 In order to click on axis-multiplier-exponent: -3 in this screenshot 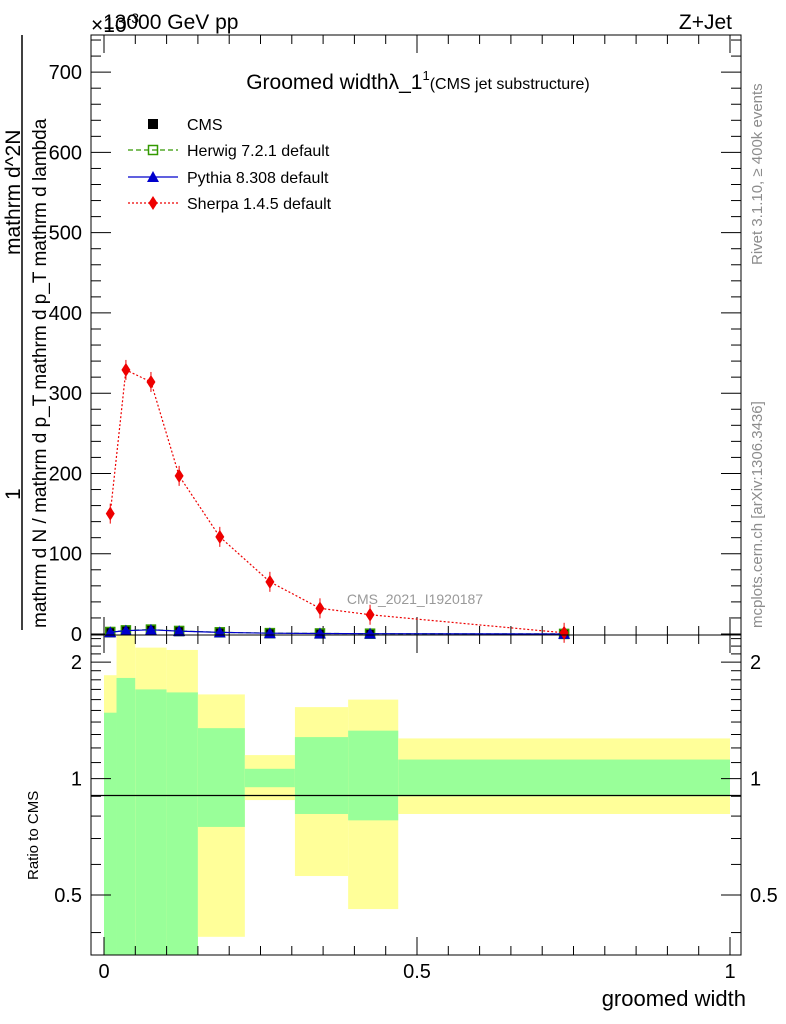, I will do `click(133, 18)`.